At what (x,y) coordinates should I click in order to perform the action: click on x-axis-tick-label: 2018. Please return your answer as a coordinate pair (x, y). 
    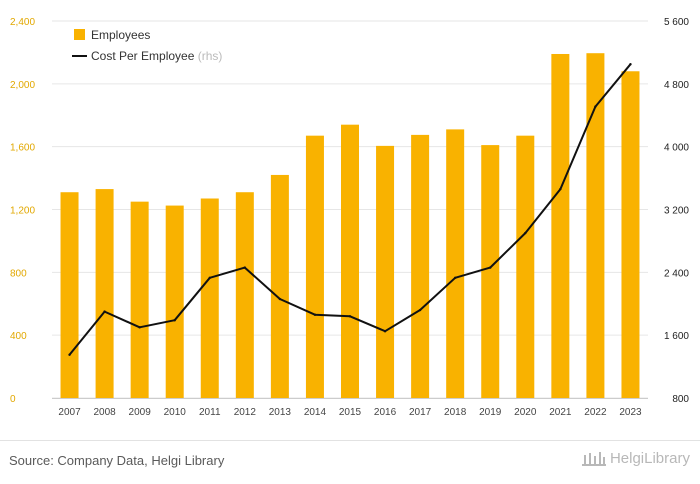
    Looking at the image, I should click on (455, 412).